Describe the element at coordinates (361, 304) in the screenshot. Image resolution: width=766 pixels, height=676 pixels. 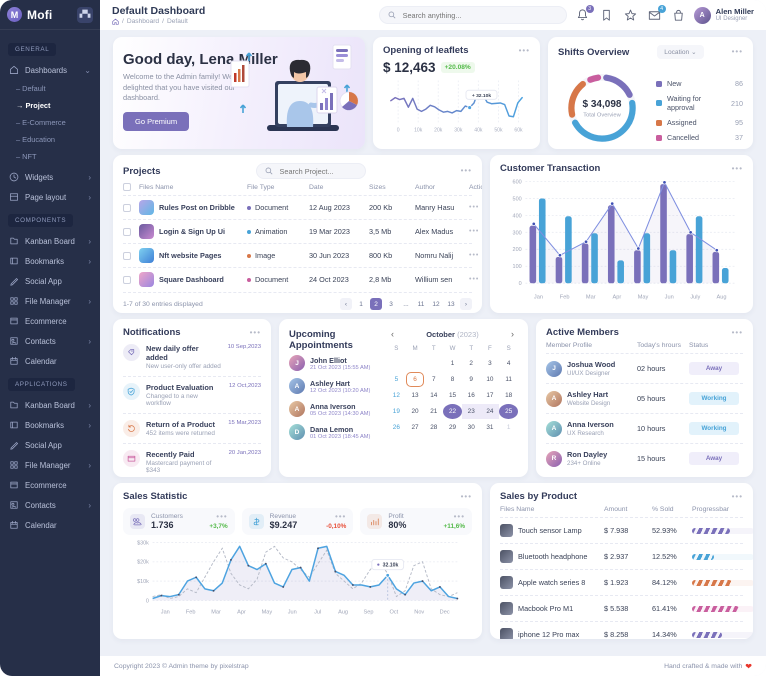
I see `page-button-1: 1` at that location.